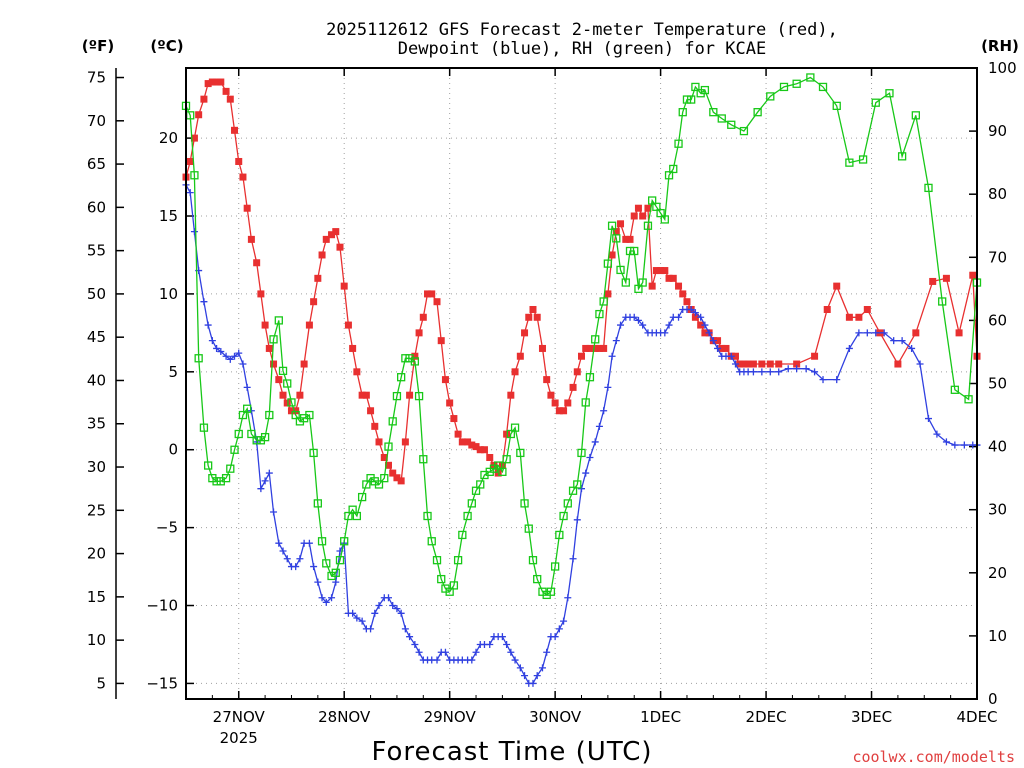 Image resolution: width=1024 pixels, height=768 pixels. What do you see at coordinates (1000, 46) in the screenshot?
I see `rh-axis-unit: (RH)` at bounding box center [1000, 46].